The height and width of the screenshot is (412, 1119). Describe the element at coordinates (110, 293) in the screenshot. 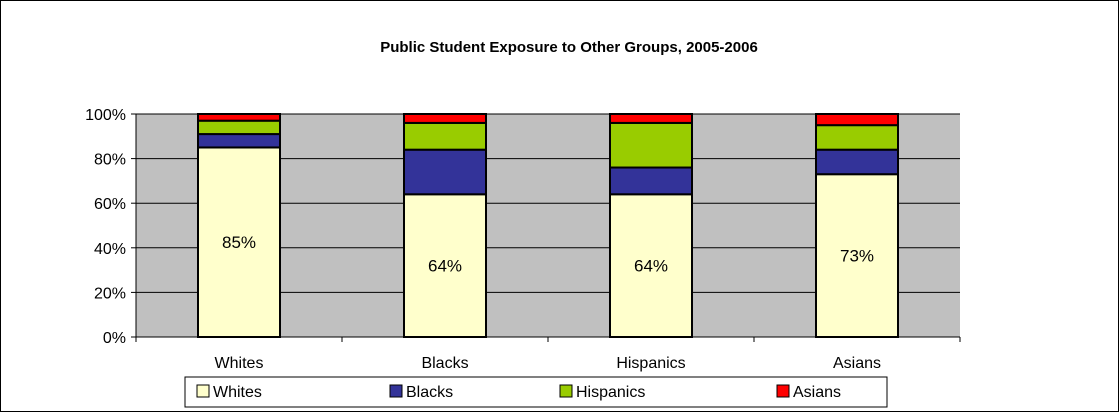

I see `y-tick-label: 20%` at that location.